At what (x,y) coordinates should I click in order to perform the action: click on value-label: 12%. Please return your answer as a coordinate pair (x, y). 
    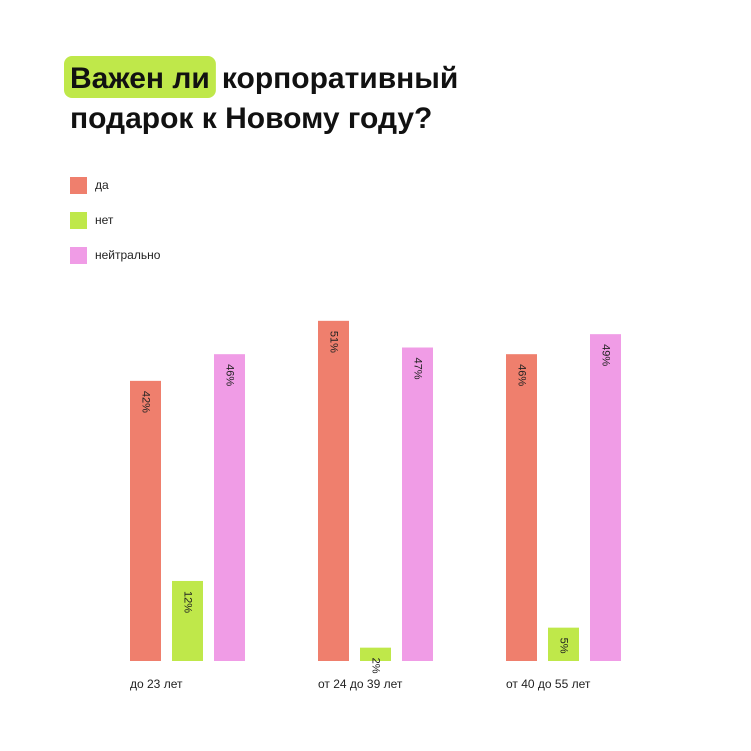
    Looking at the image, I should click on (188, 602).